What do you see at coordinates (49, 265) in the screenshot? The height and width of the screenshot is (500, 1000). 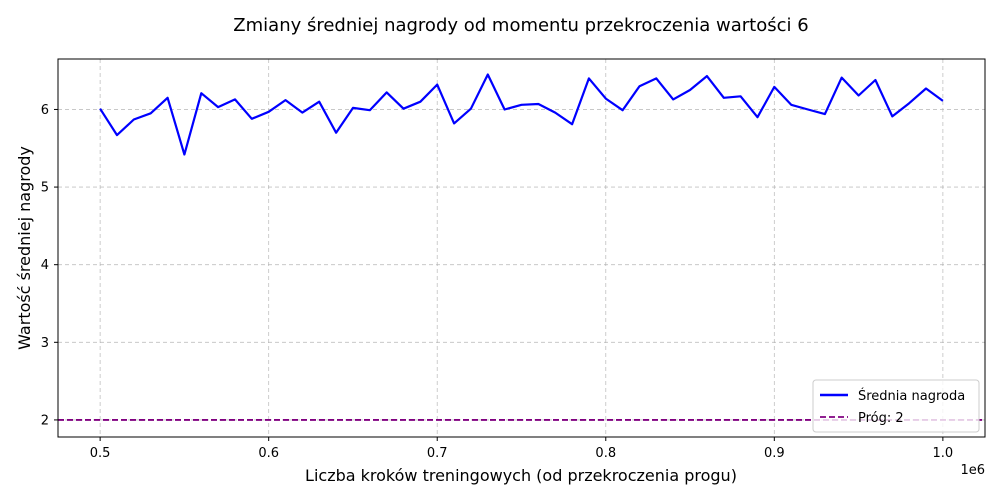 I see `y-axis-ticks: 2 3 4 5 6` at bounding box center [49, 265].